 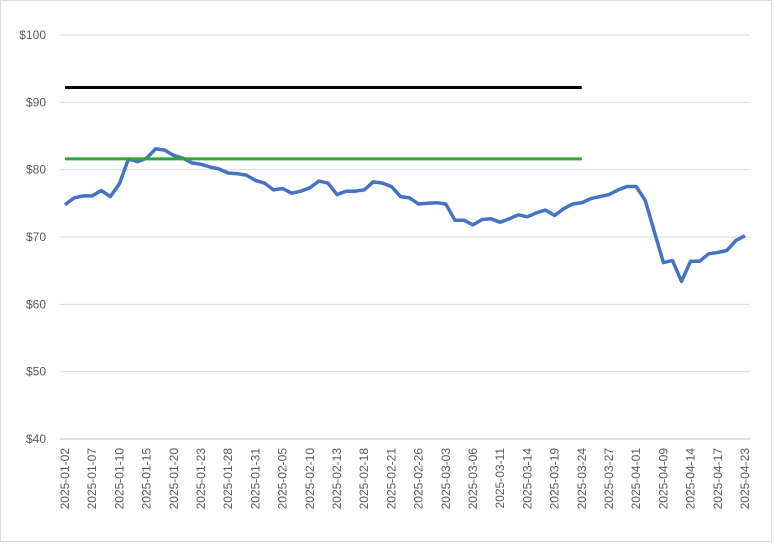 What do you see at coordinates (36, 439) in the screenshot?
I see `y-tick-label: $40` at bounding box center [36, 439].